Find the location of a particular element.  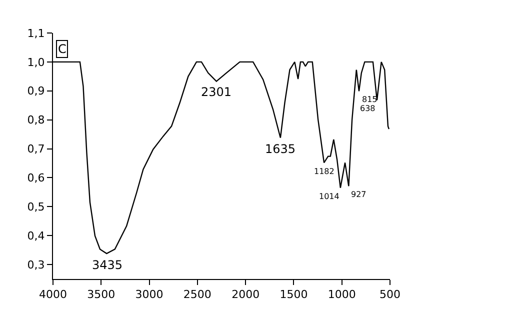

y-tick-label: 0,3 is located at coordinates (36, 265).